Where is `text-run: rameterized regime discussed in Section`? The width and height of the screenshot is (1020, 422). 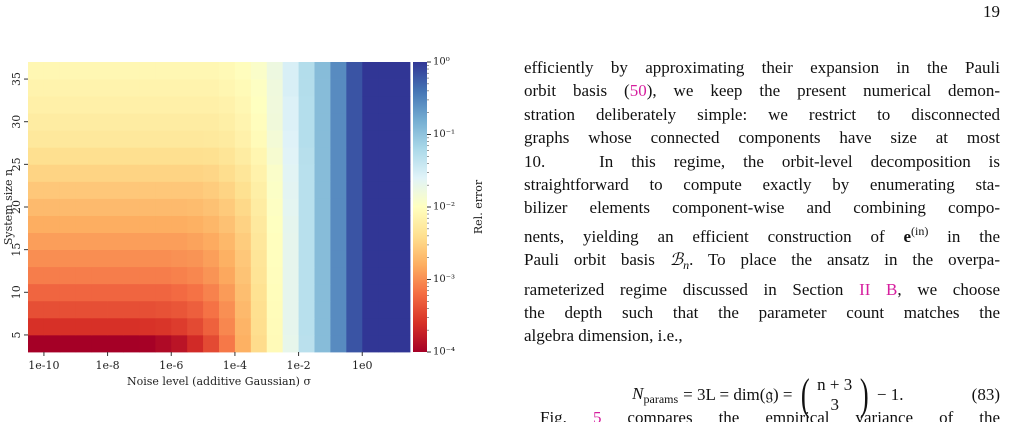 text-run: rameterized regime discussed in Section is located at coordinates (692, 289).